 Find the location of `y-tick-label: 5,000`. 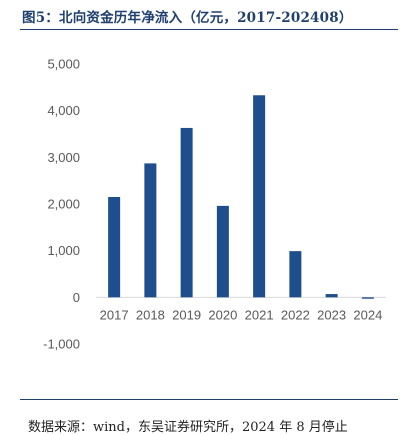

y-tick-label: 5,000 is located at coordinates (63, 64).